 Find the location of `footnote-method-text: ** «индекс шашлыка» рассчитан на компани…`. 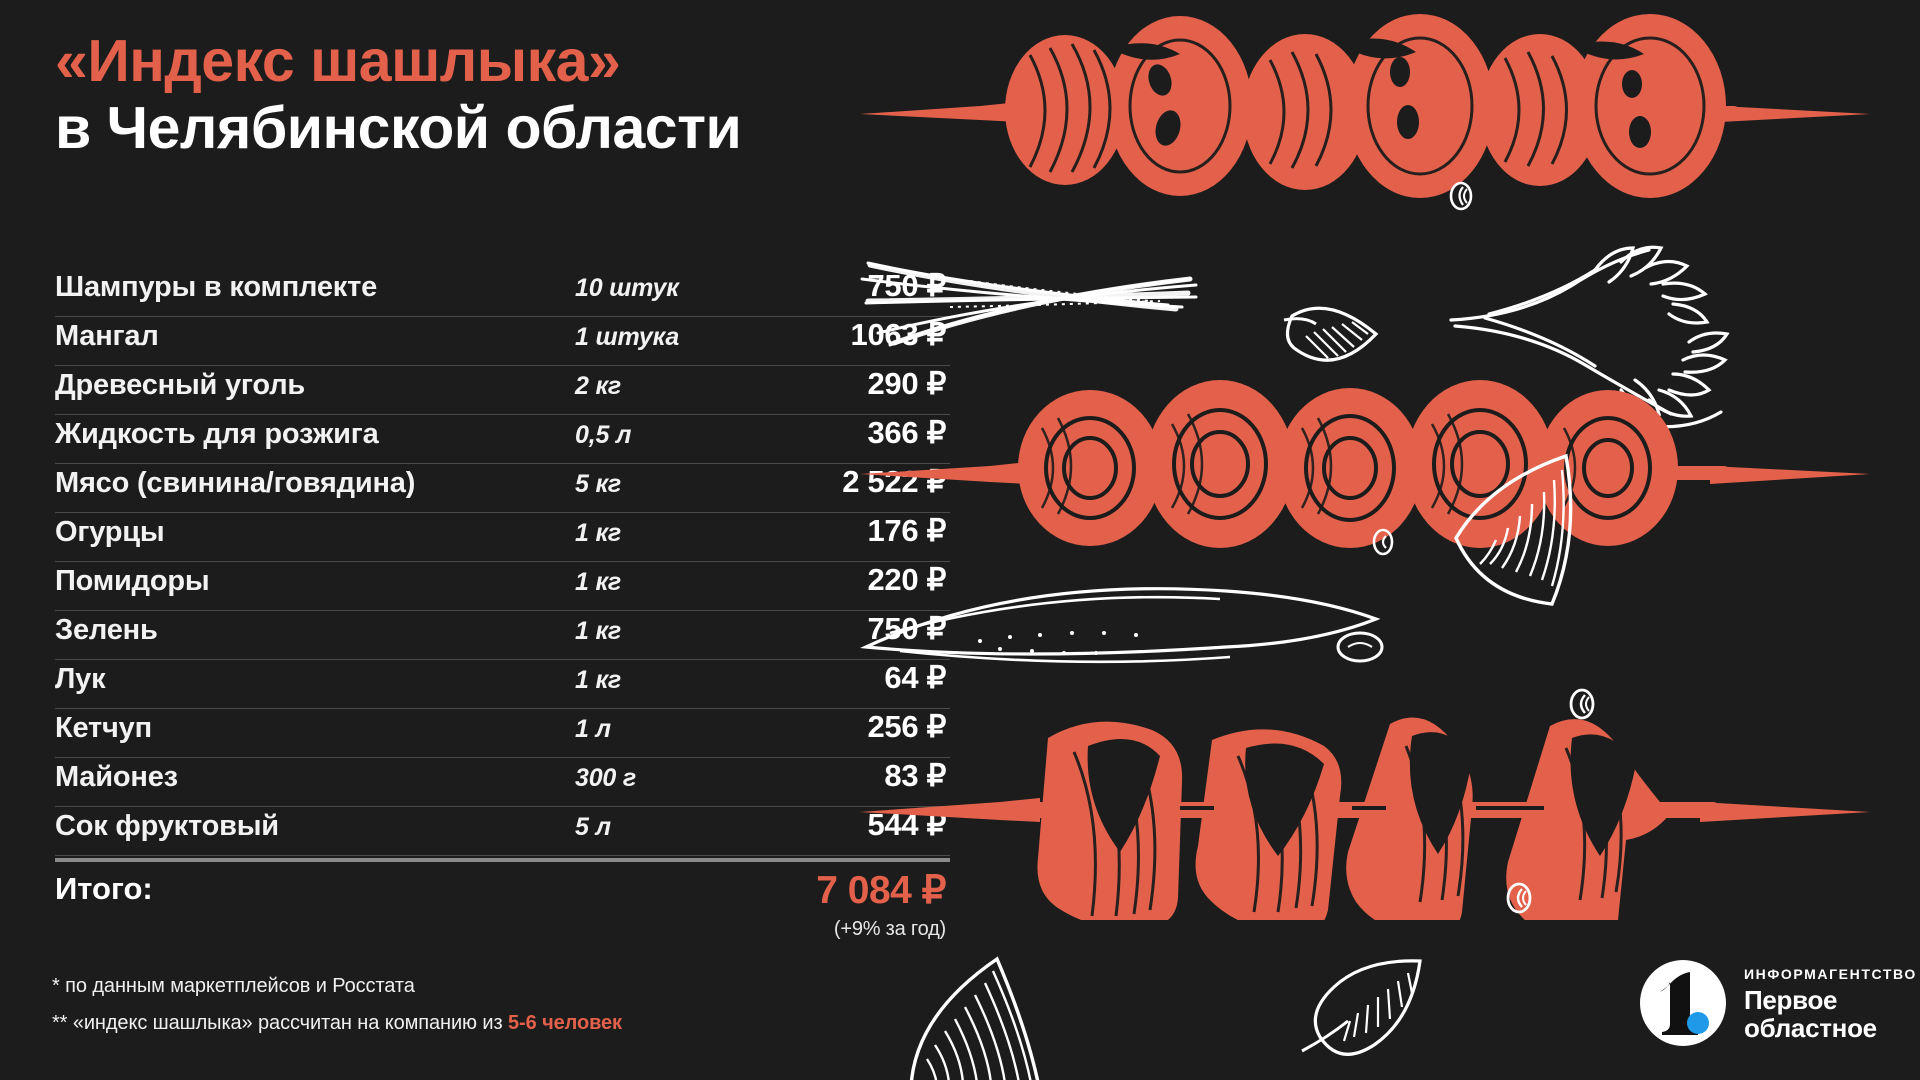

footnote-method-text: ** «индекс шашлыка» рассчитан на компани… is located at coordinates (280, 1023).